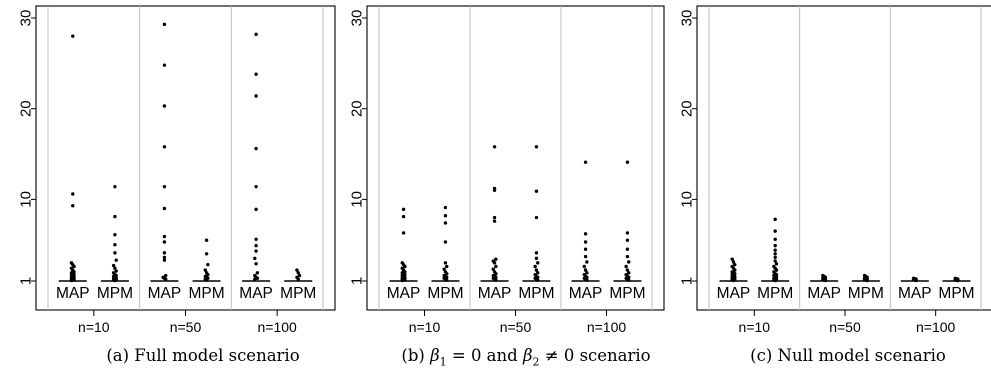  What do you see at coordinates (484, 355) in the screenshot?
I see `caption-b-part-3: = 0 and` at bounding box center [484, 355].